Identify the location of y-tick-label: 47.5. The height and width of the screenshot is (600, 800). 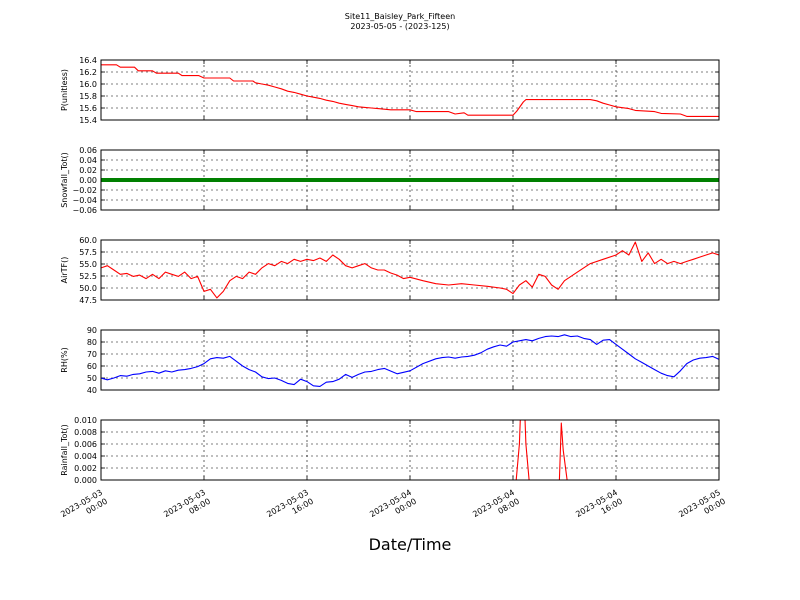
(88, 300).